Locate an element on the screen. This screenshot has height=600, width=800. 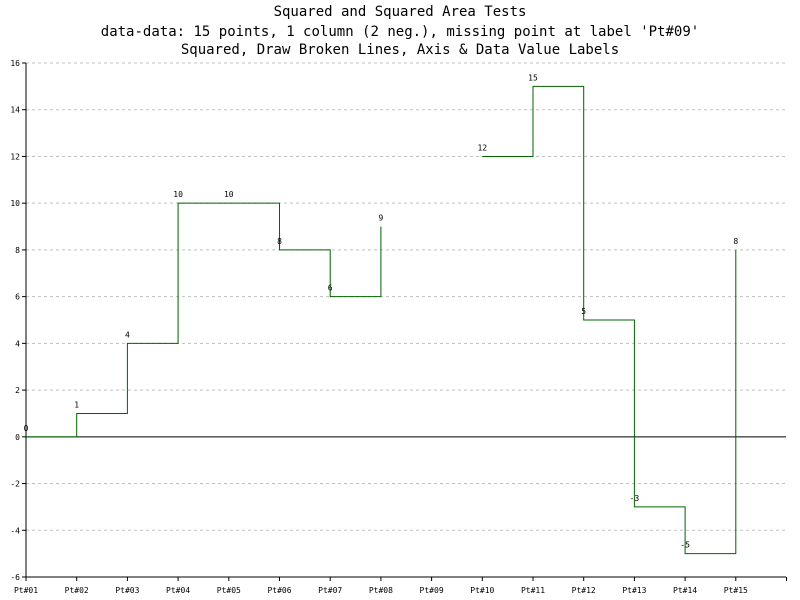
data-value-label: 4 is located at coordinates (127, 334).